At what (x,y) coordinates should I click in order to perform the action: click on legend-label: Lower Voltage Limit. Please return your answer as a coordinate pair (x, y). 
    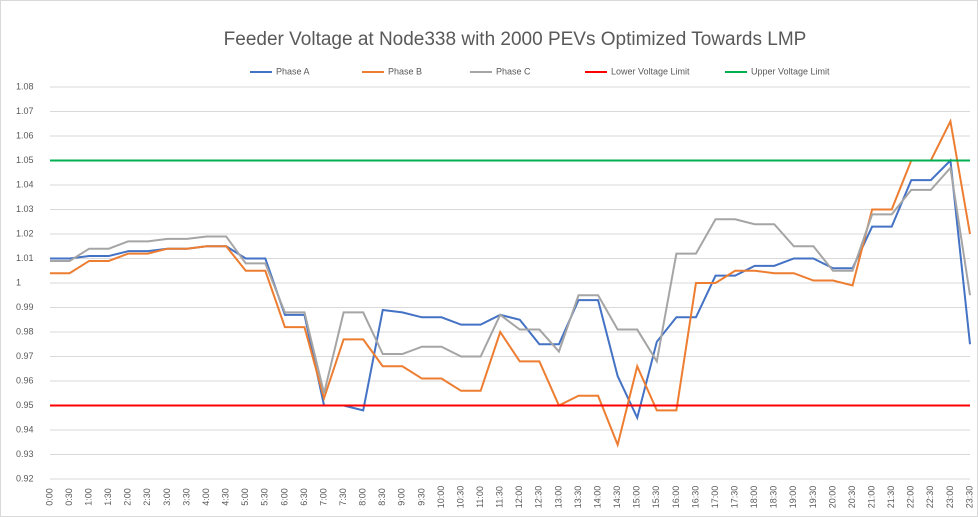
    Looking at the image, I should click on (650, 71).